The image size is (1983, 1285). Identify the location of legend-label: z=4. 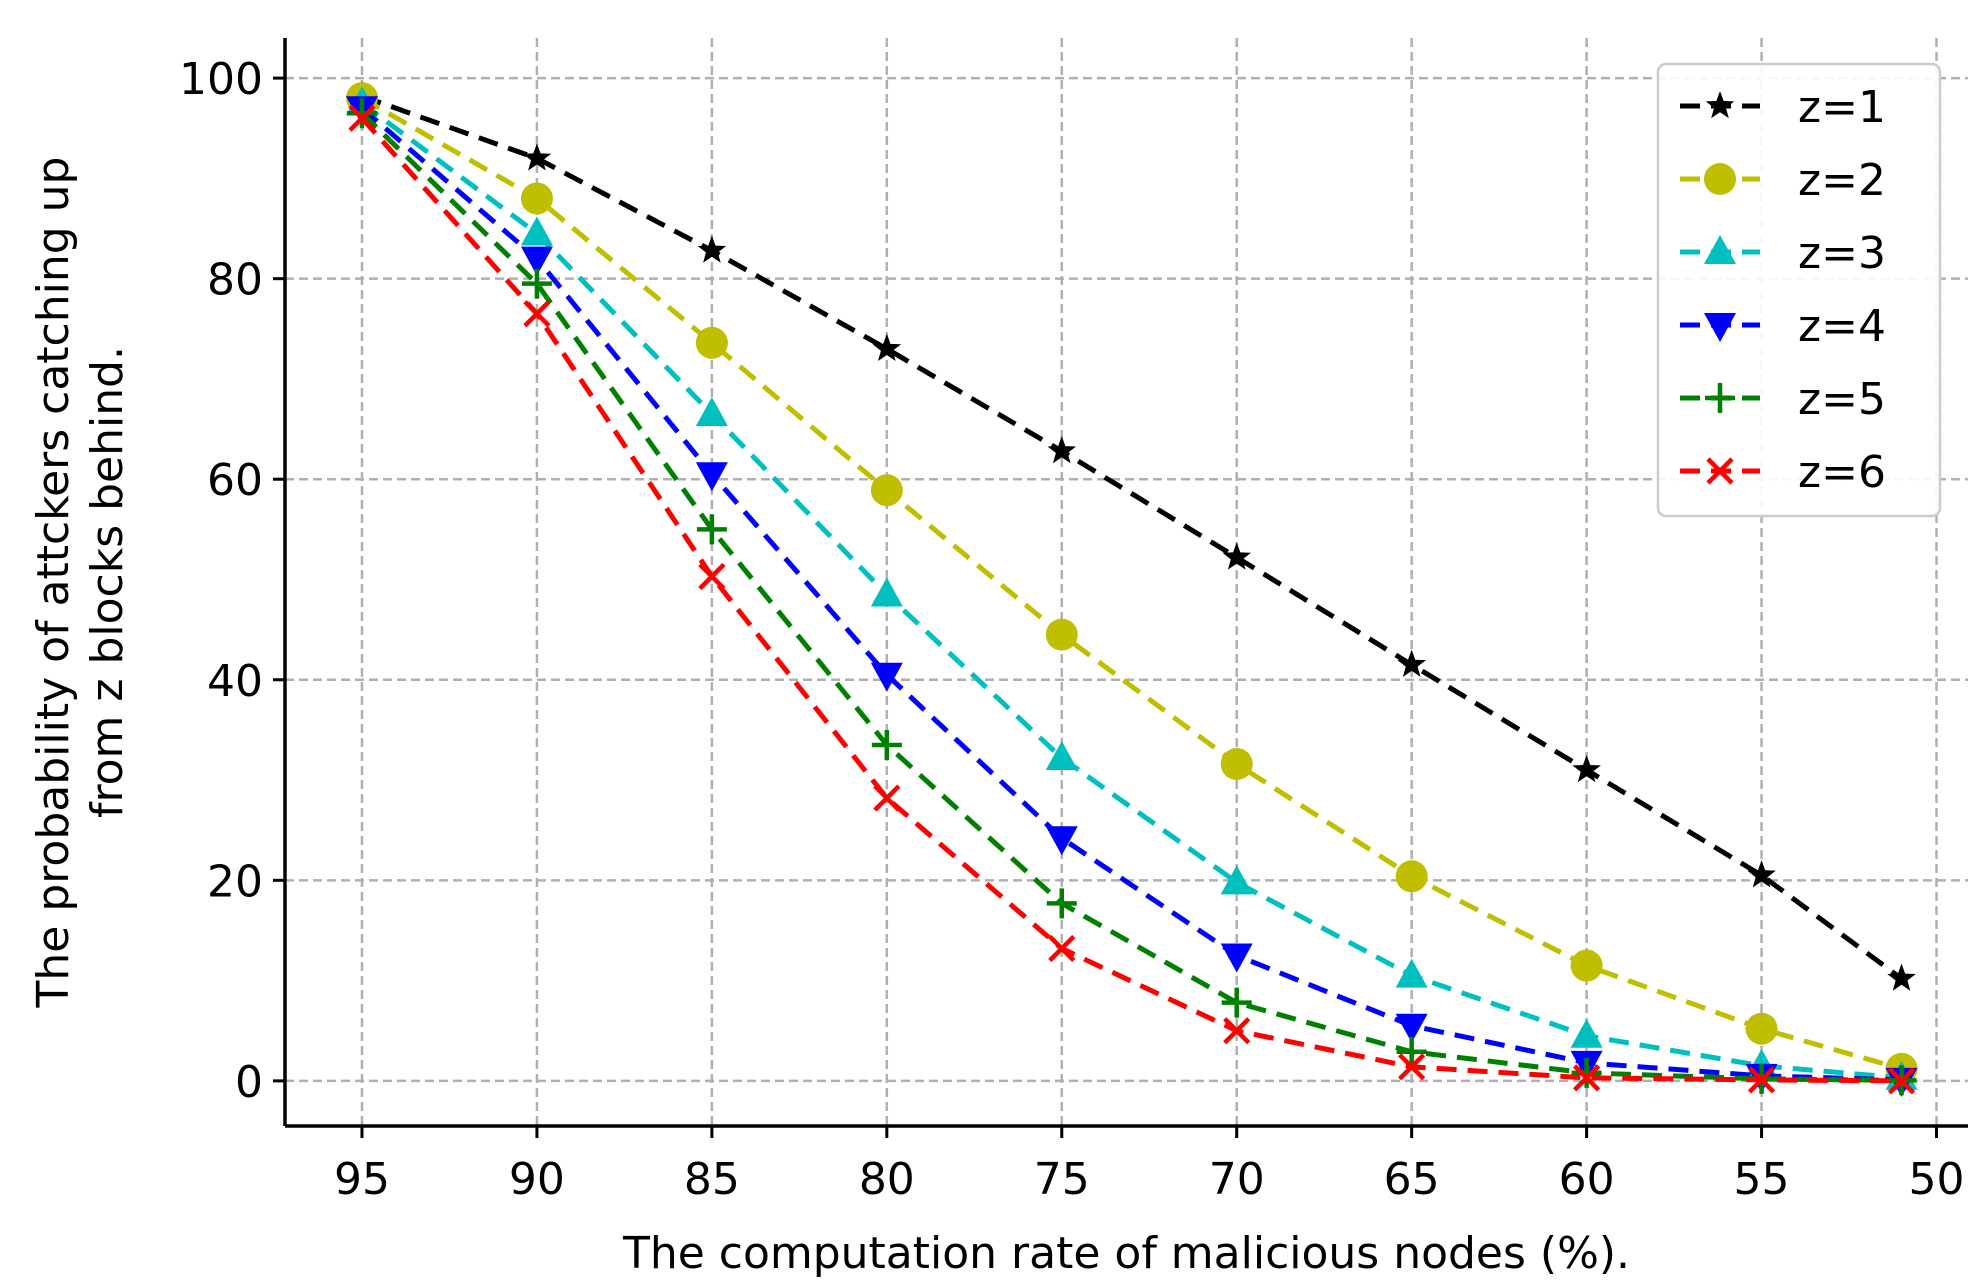
(1842, 326).